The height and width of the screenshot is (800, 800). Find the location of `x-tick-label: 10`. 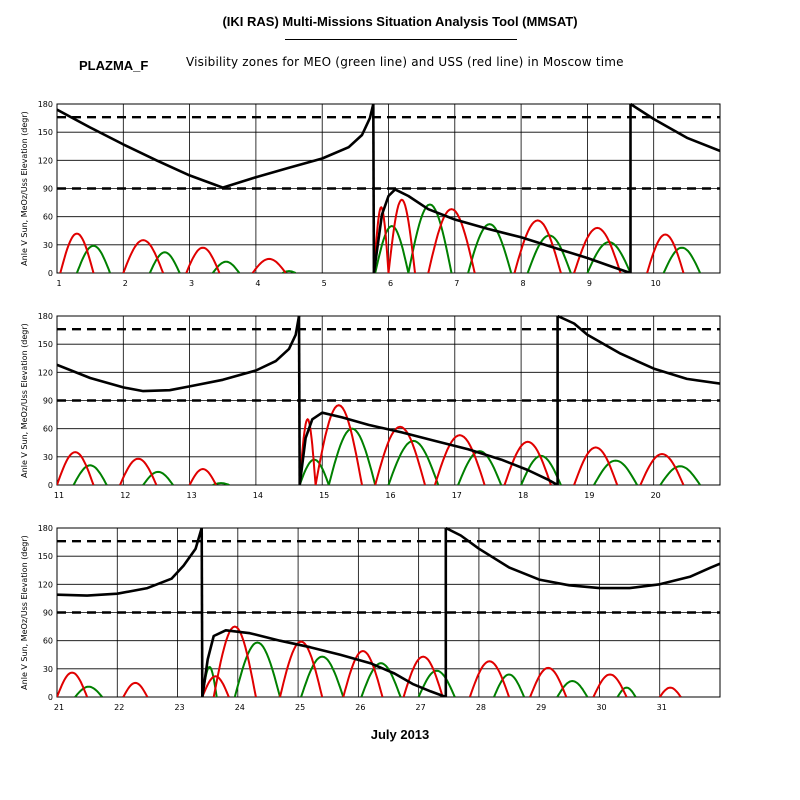

x-tick-label: 10 is located at coordinates (656, 283).